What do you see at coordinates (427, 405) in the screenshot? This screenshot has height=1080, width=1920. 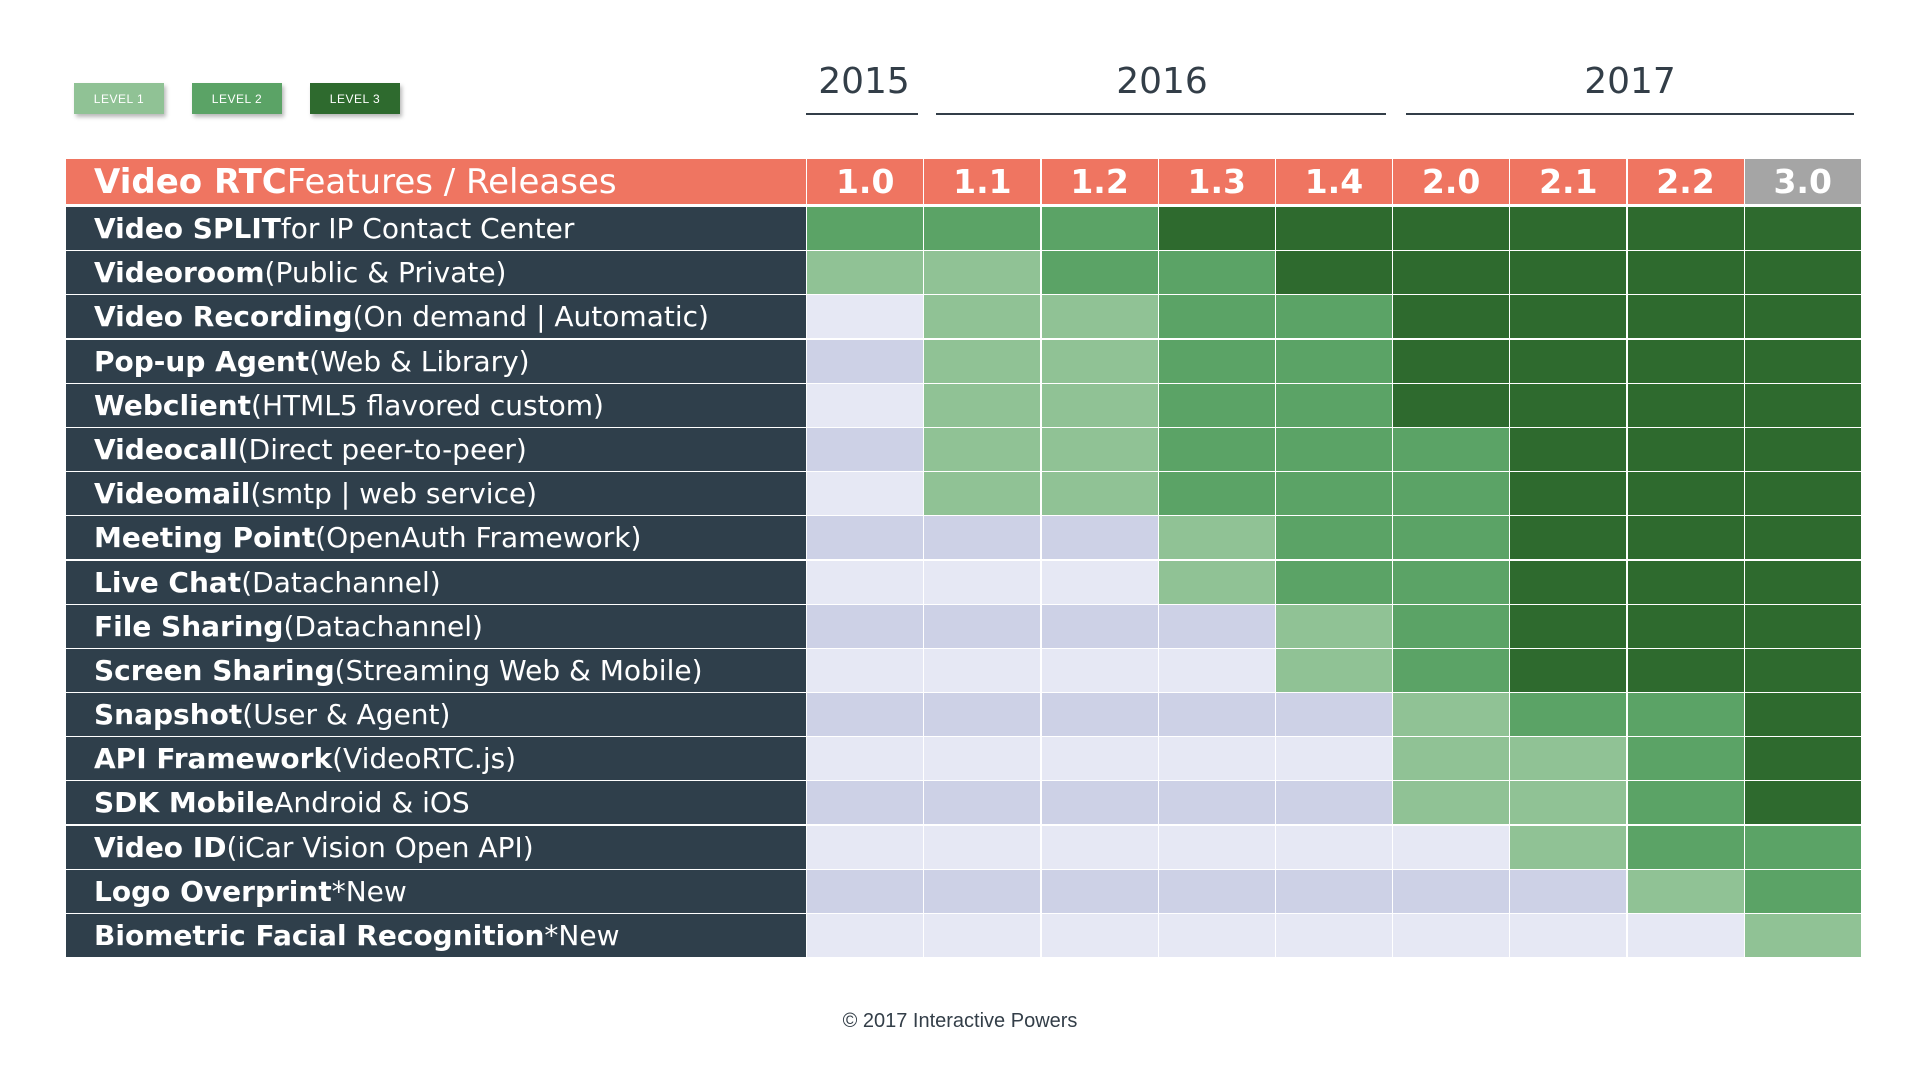 I see `feature-detail: (HTML5 flavored custom)` at bounding box center [427, 405].